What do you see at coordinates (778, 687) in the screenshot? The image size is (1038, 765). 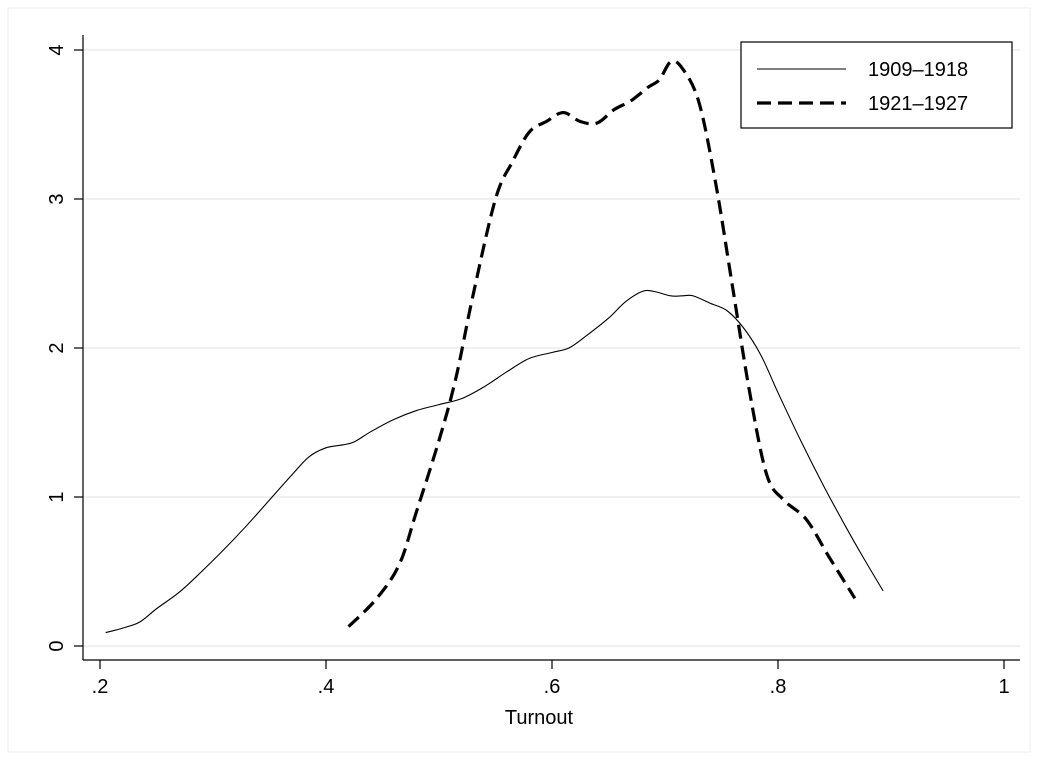 I see `x-tick-label: .8` at bounding box center [778, 687].